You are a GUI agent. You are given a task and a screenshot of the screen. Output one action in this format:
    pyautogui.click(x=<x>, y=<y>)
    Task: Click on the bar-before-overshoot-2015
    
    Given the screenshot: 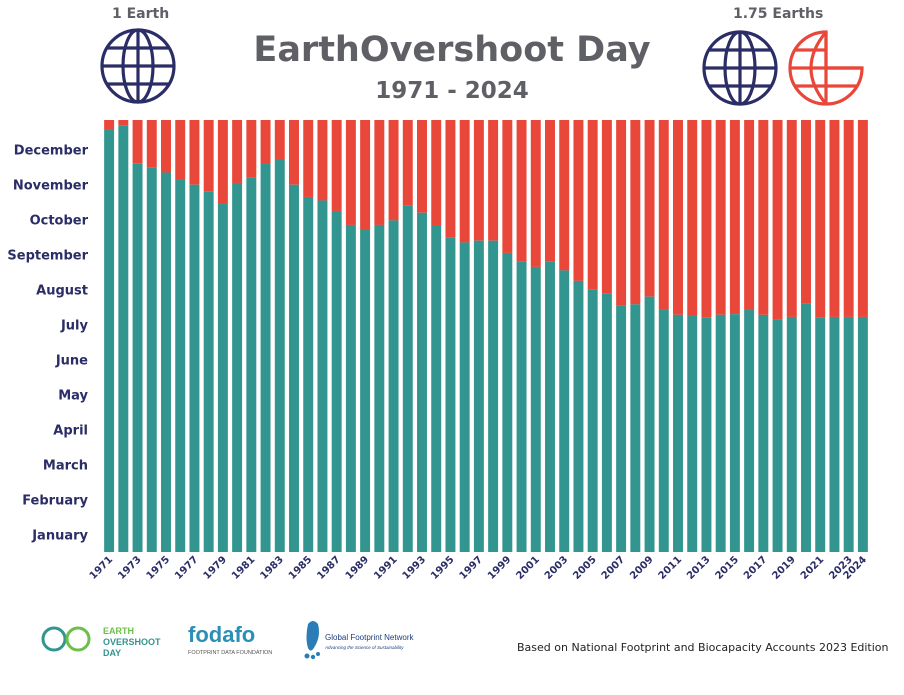 What is the action you would take?
    pyautogui.click(x=734, y=433)
    